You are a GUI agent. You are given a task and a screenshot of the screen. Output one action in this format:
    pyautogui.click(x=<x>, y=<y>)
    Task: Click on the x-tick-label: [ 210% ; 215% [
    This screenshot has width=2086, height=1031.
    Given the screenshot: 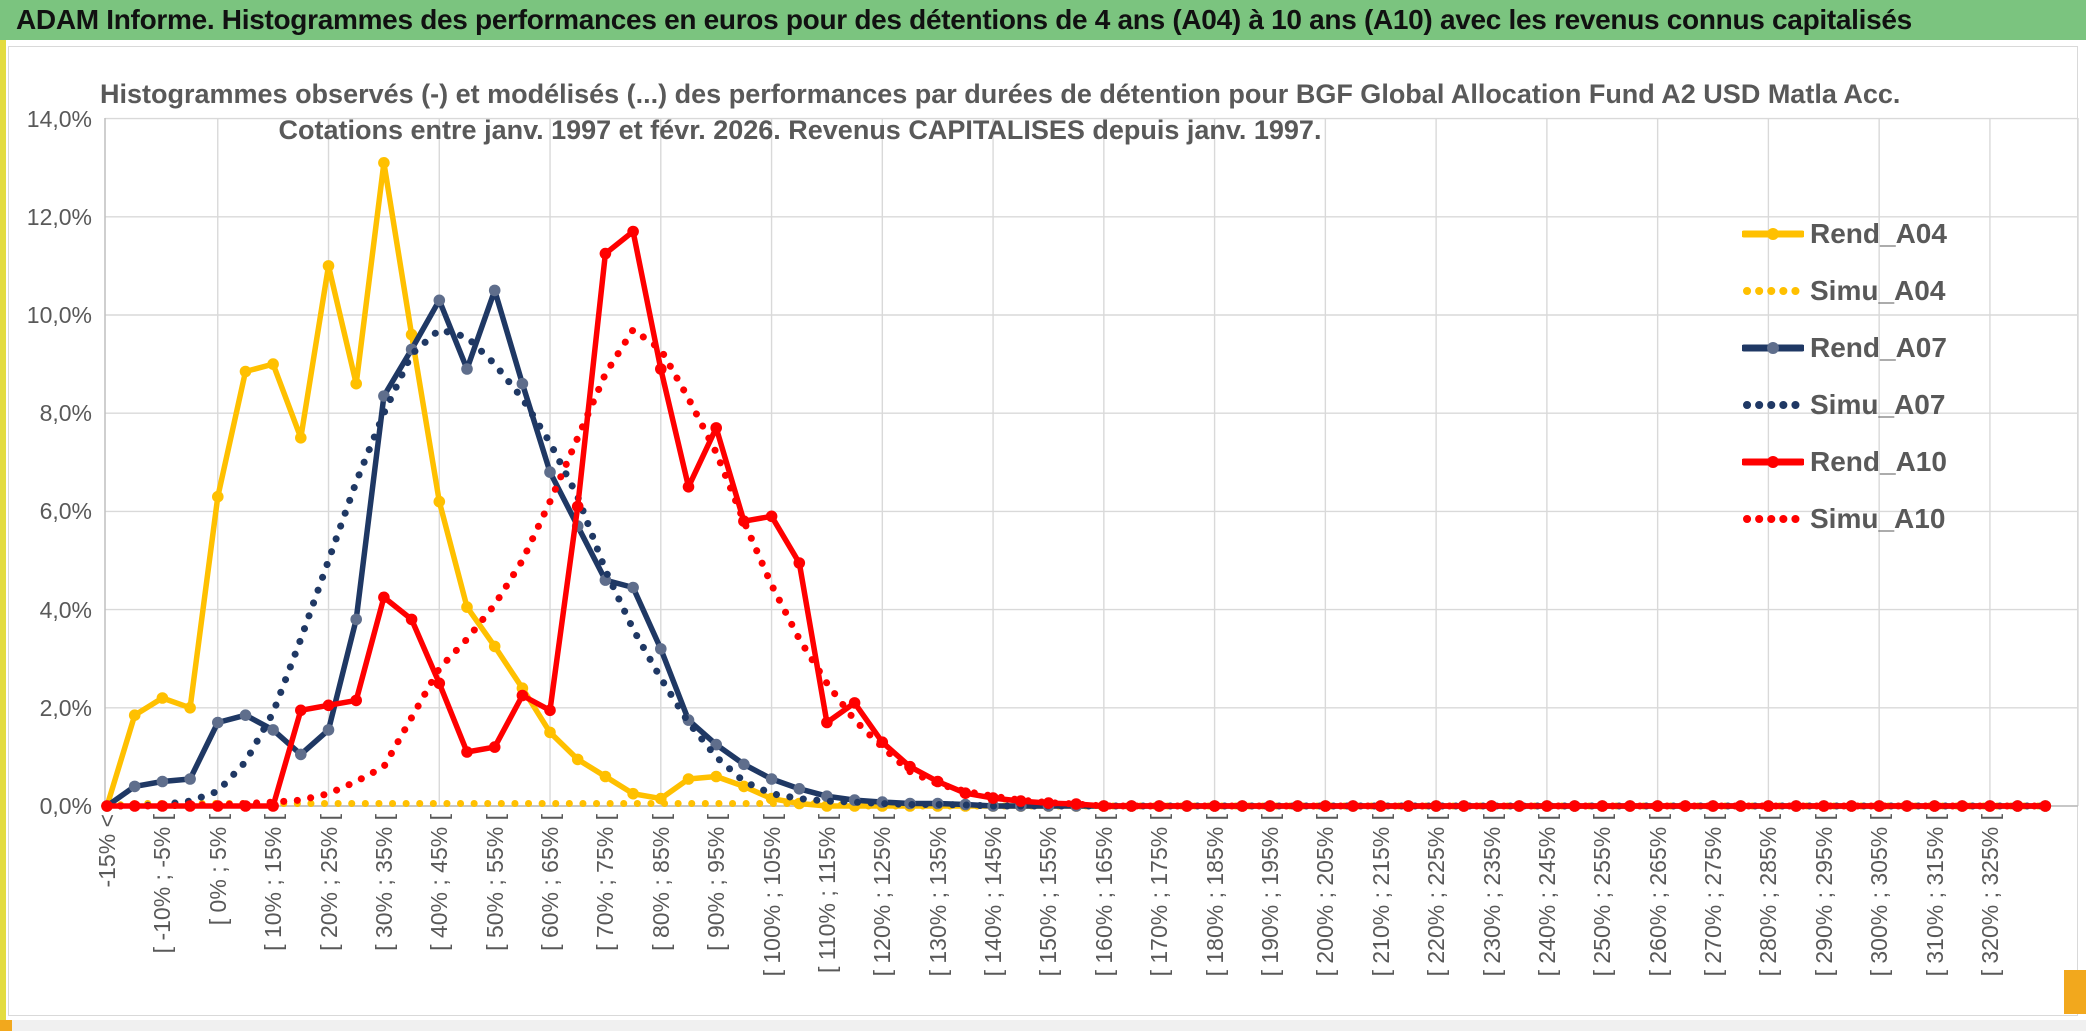 What is the action you would take?
    pyautogui.click(x=1380, y=895)
    